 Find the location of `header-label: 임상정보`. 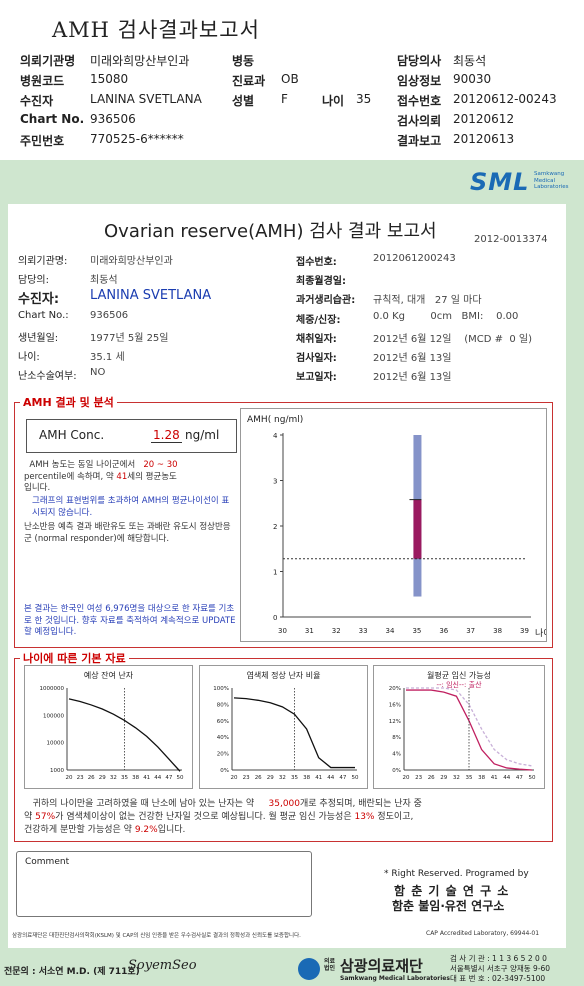

header-label: 임상정보 is located at coordinates (419, 81).